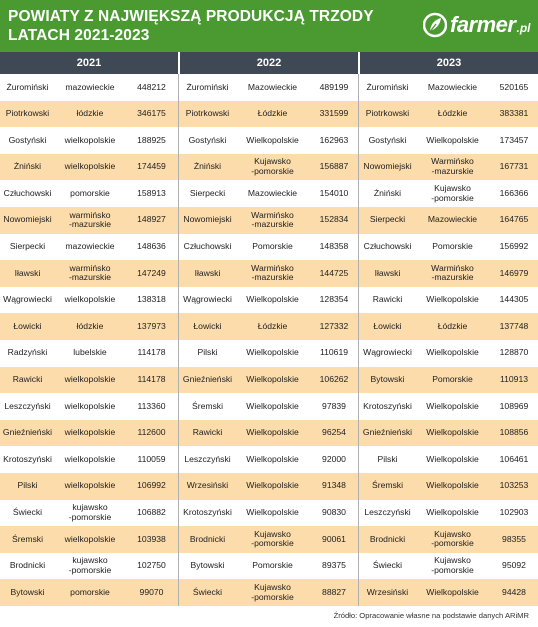  What do you see at coordinates (151, 591) in the screenshot?
I see `value-cell: 99070` at bounding box center [151, 591].